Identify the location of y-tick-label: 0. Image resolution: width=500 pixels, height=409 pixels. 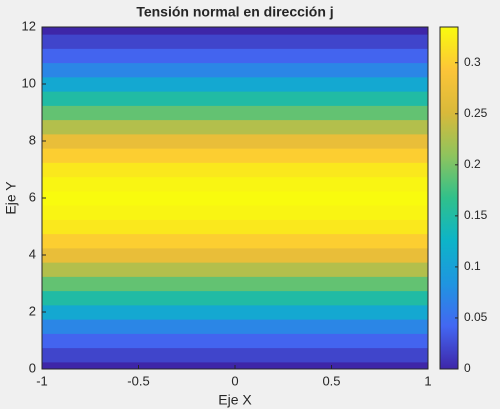
(32, 367).